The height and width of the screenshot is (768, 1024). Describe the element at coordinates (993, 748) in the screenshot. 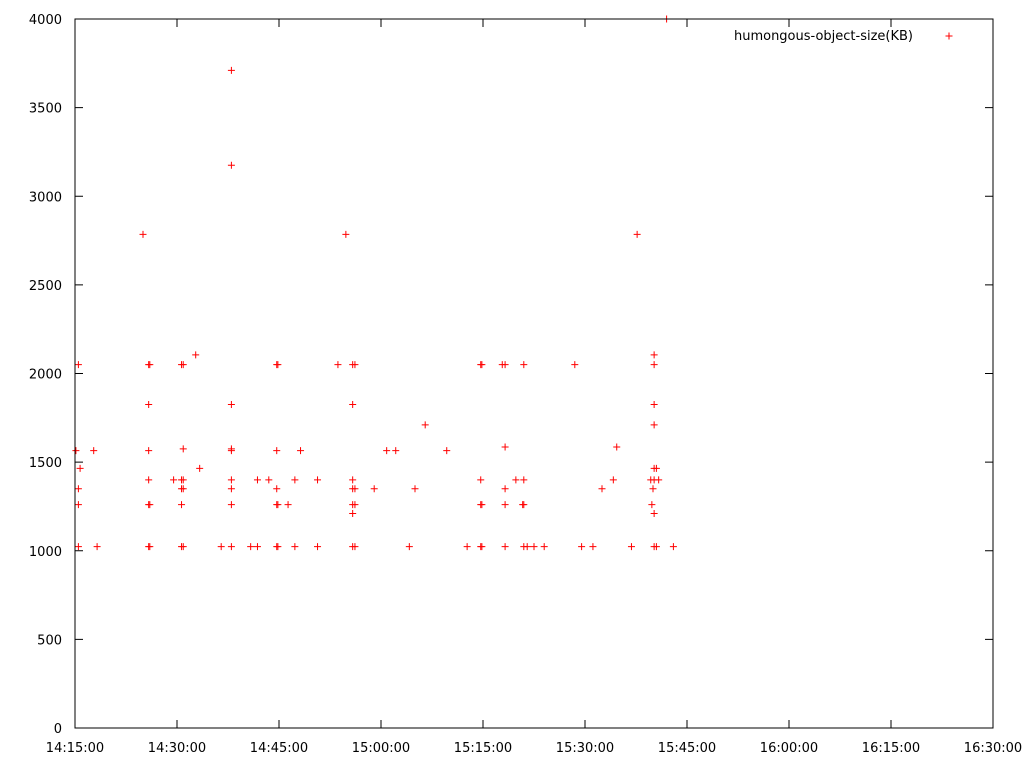

I see `x-tick-label: 16:30:00` at that location.